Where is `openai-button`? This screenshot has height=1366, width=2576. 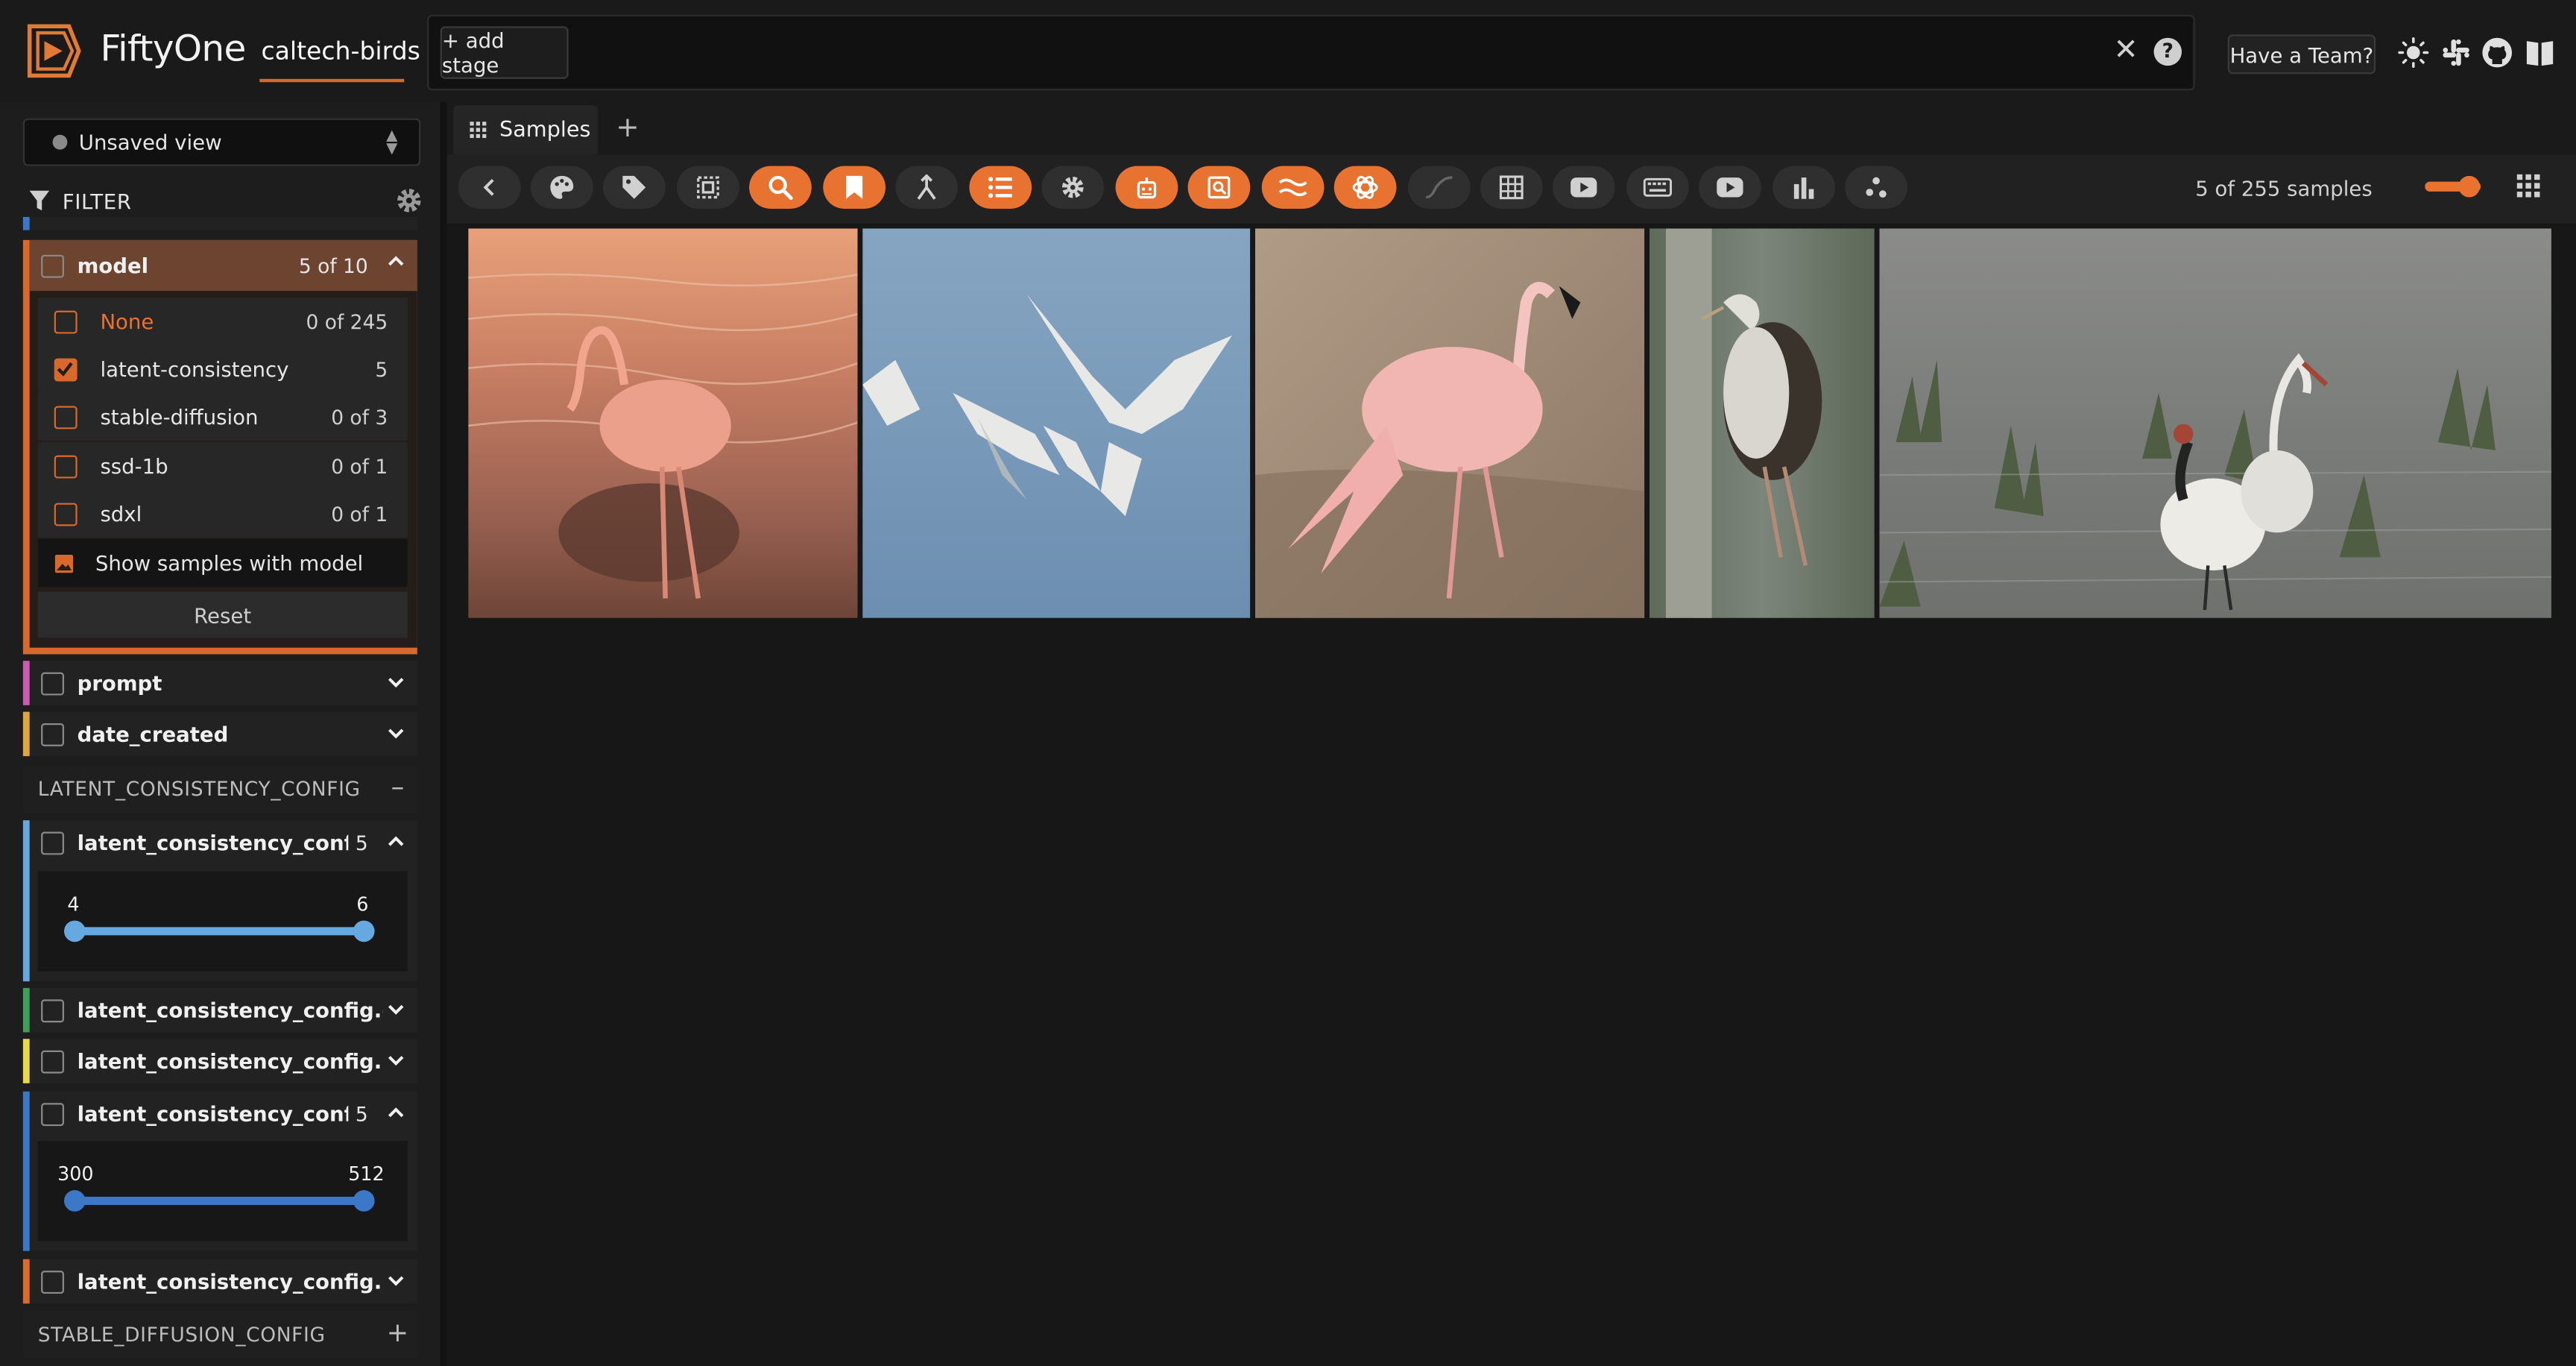 openai-button is located at coordinates (1365, 187).